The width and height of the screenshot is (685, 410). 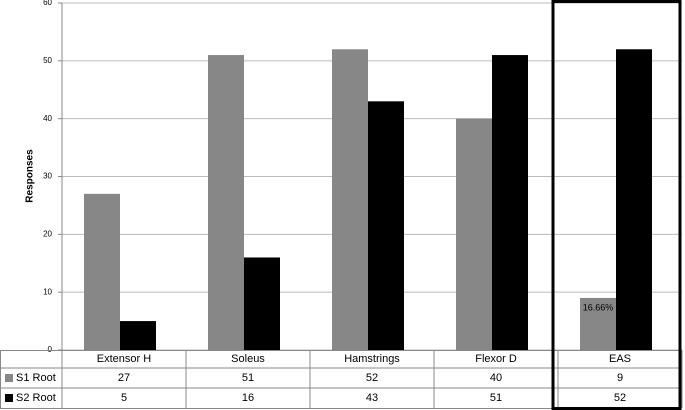 I want to click on y-tick-label: 30, so click(x=47, y=176).